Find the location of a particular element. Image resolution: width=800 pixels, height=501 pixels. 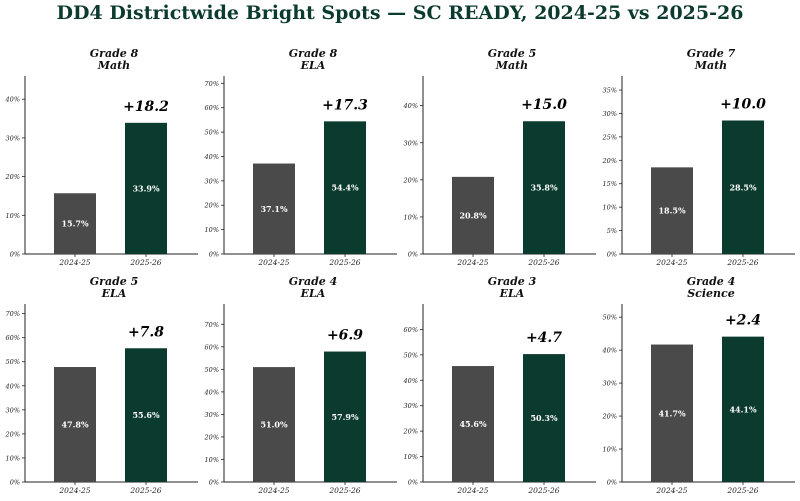

bar-value-label: 18.5% is located at coordinates (671, 211).